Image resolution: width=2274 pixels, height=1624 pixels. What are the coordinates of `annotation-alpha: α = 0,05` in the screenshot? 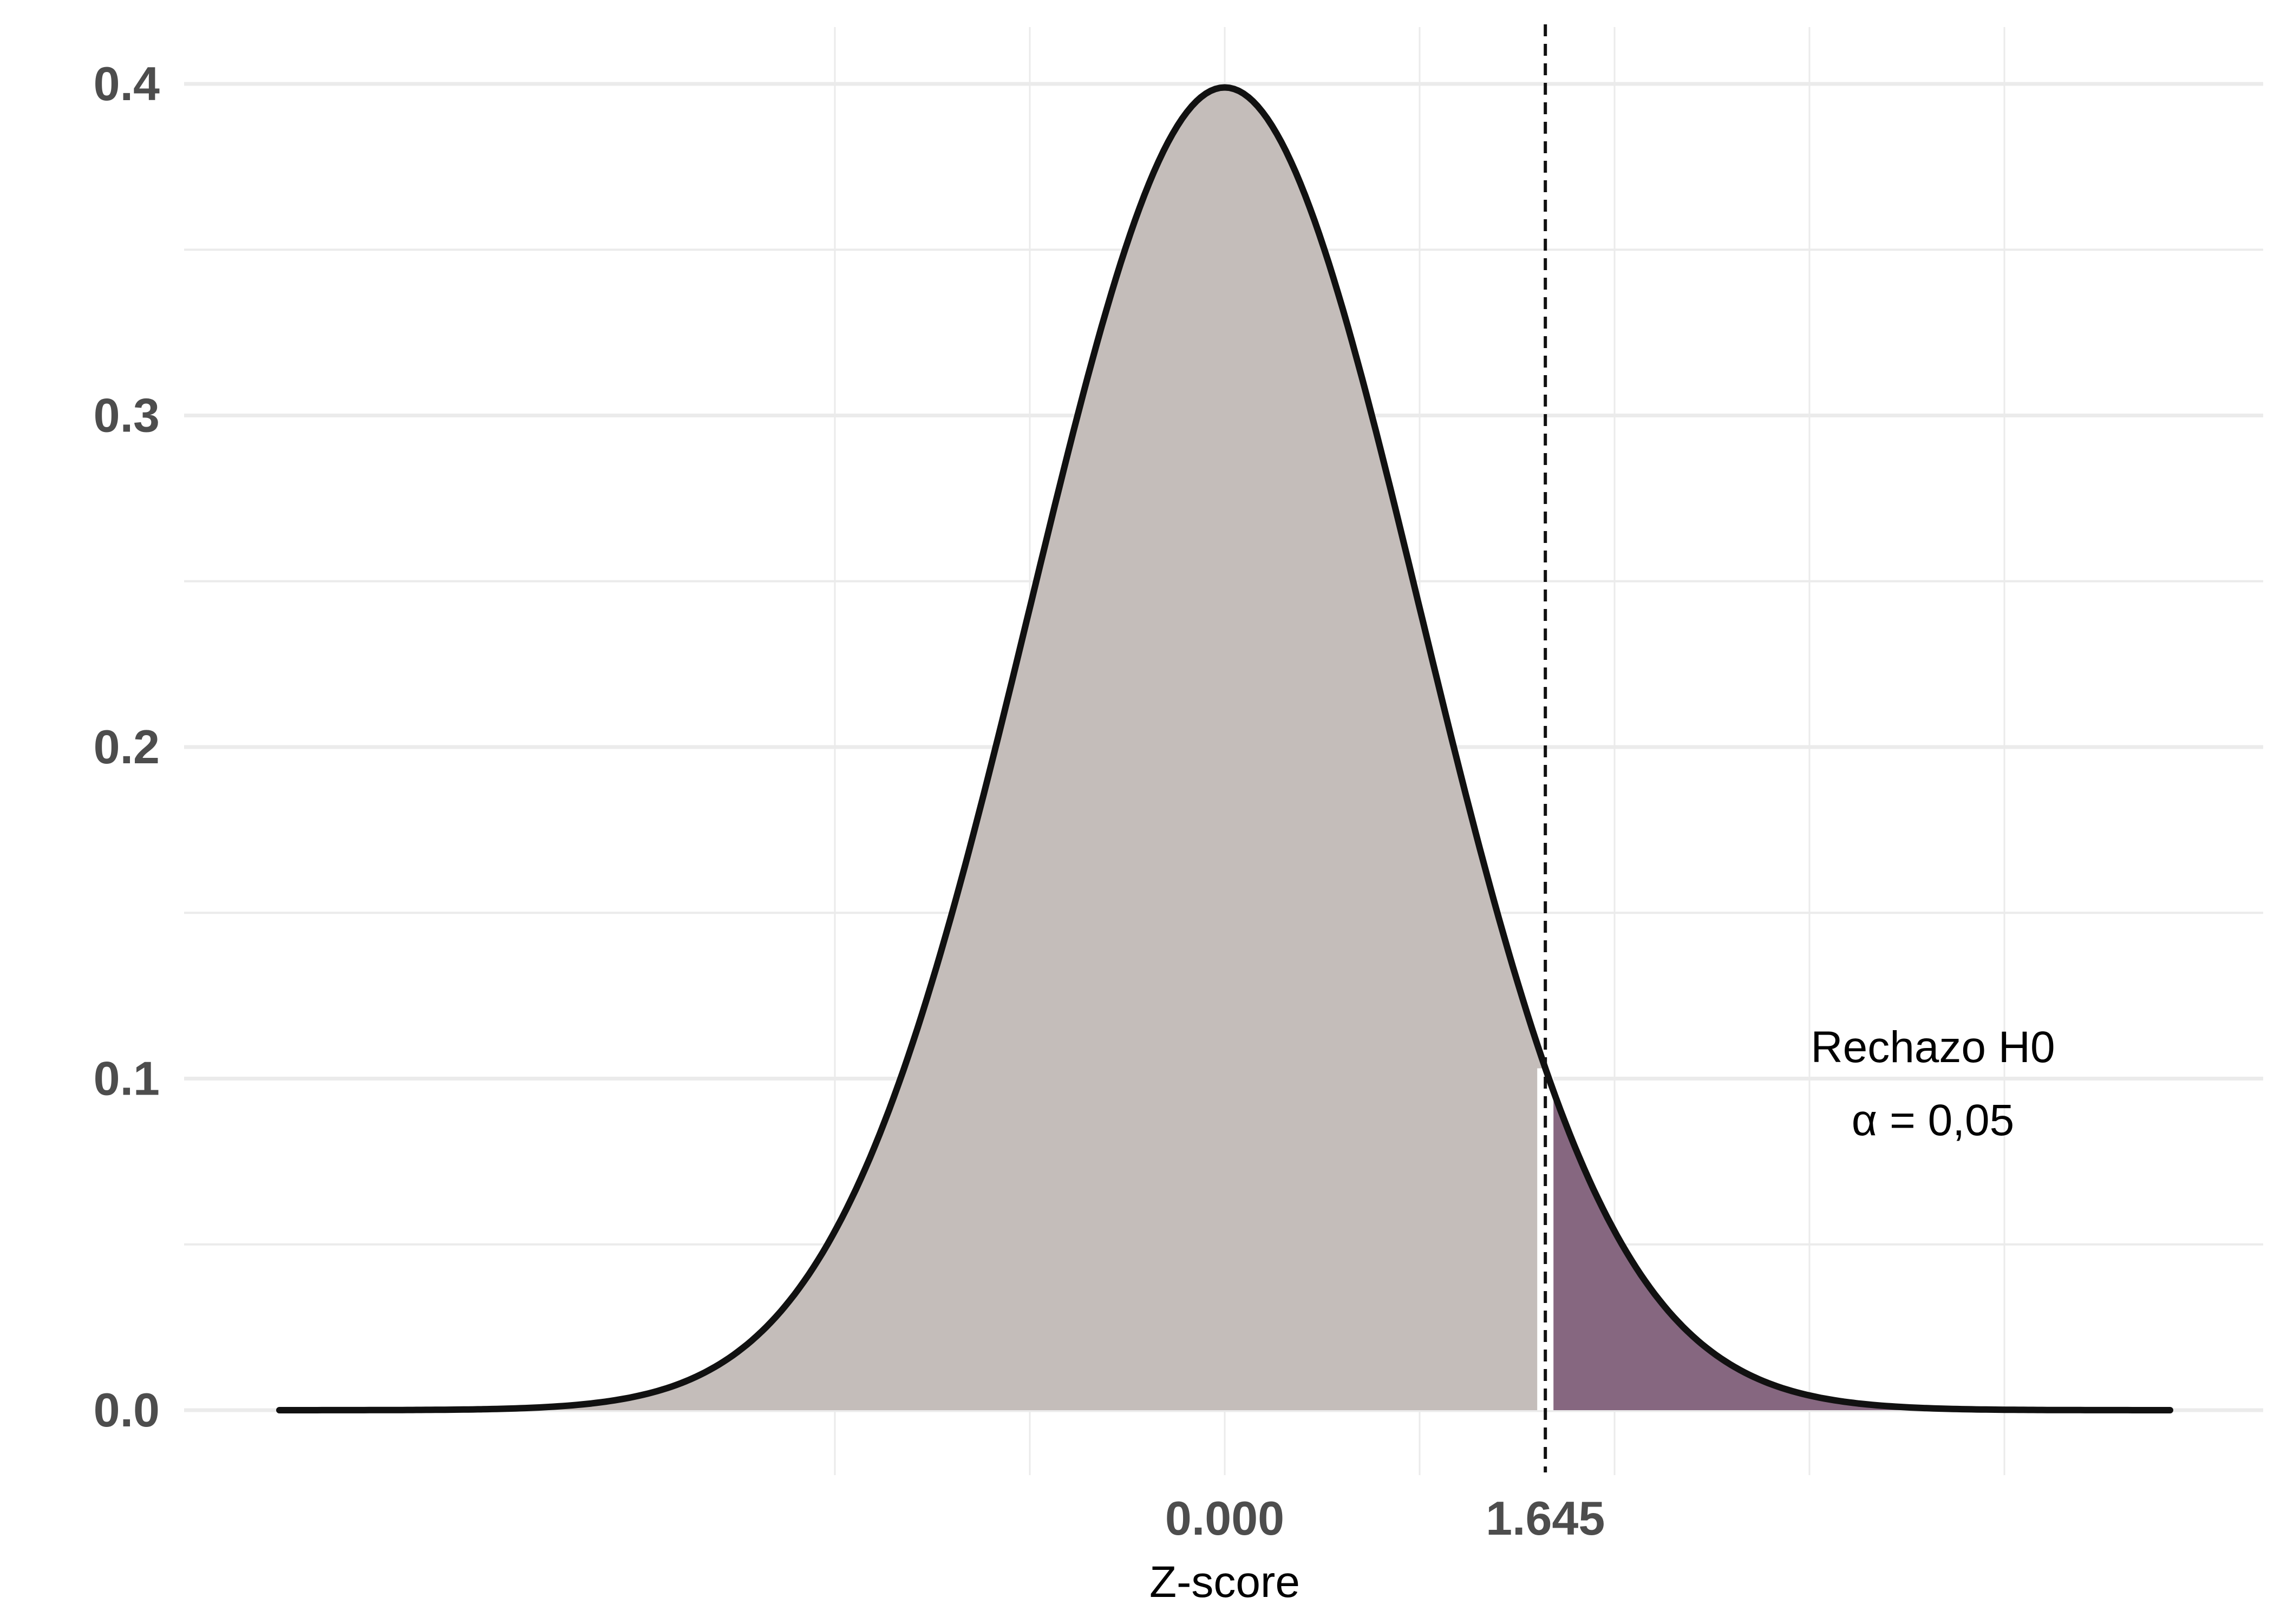 It's located at (1933, 1120).